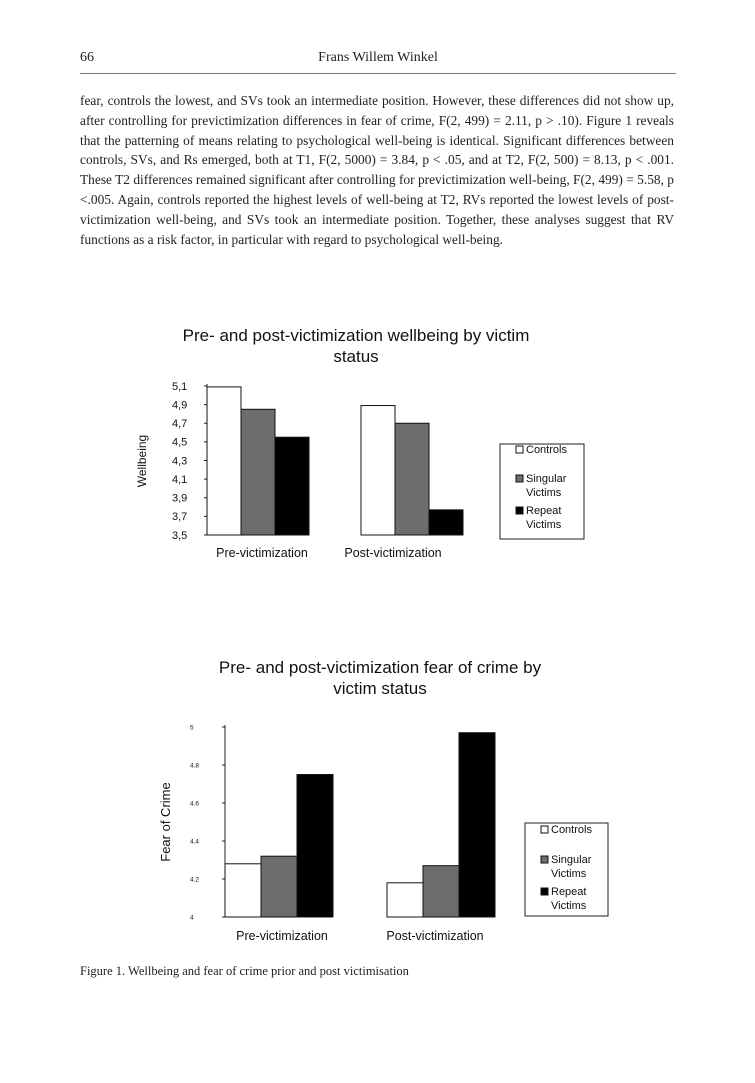  What do you see at coordinates (194, 803) in the screenshot?
I see `y-tick-label: 4.6` at bounding box center [194, 803].